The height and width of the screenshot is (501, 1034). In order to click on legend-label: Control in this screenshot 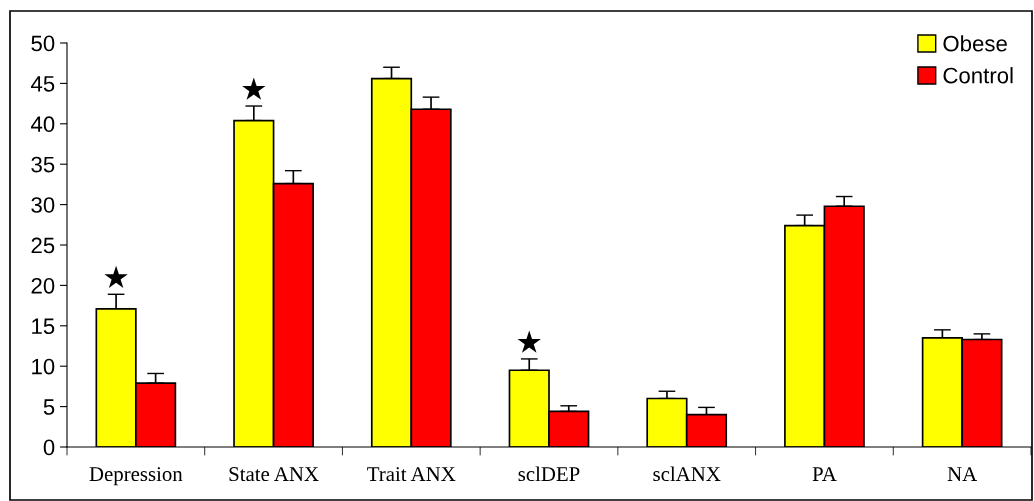, I will do `click(978, 75)`.